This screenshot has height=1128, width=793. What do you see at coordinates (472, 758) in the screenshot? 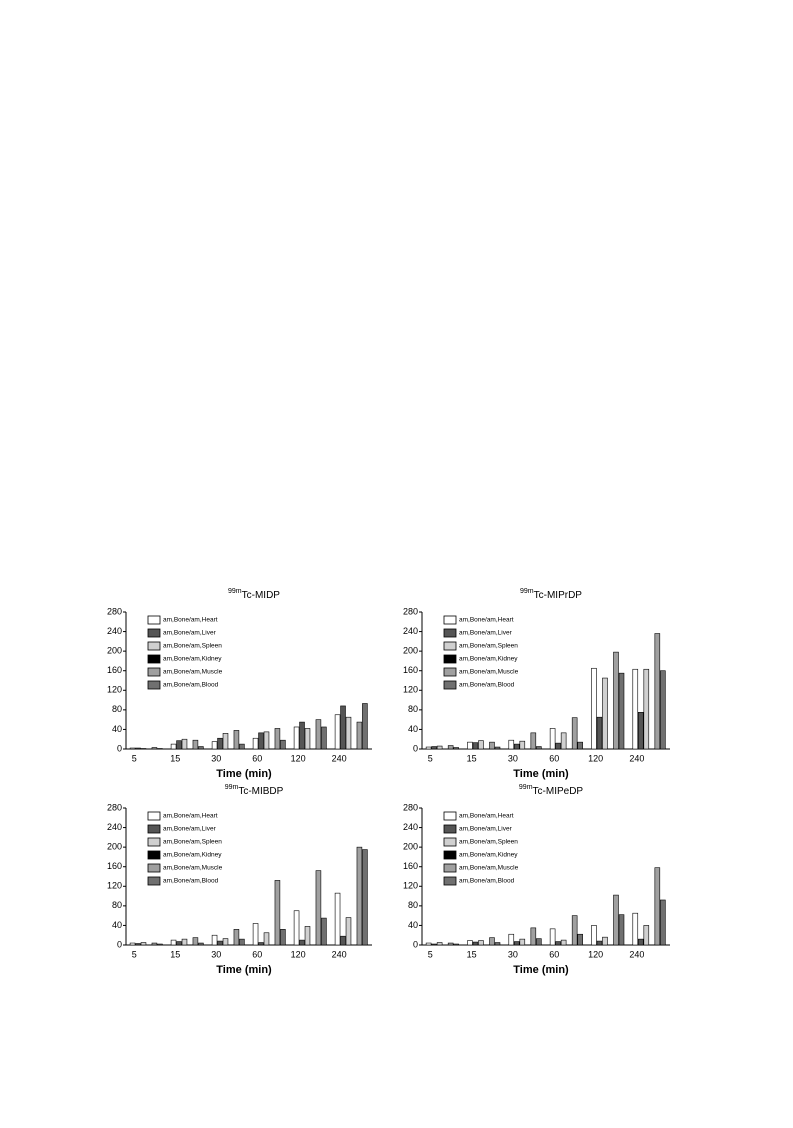
I see `x-tick-label: 15` at bounding box center [472, 758].